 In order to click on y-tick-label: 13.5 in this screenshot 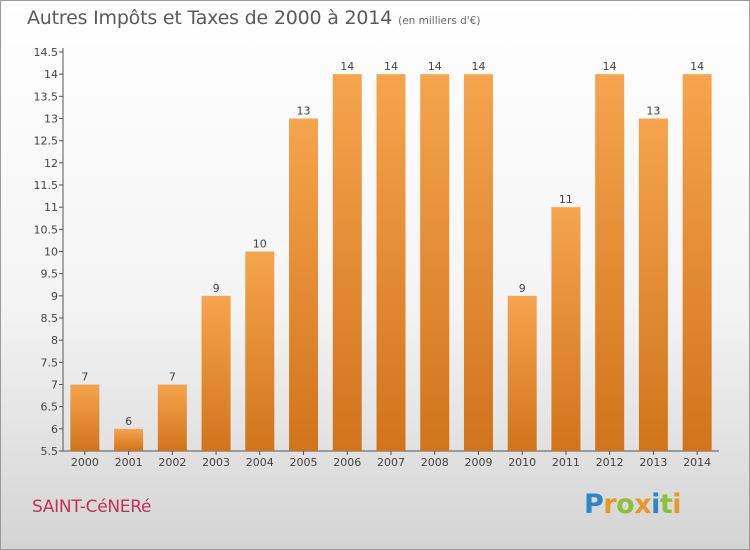, I will do `click(46, 96)`.